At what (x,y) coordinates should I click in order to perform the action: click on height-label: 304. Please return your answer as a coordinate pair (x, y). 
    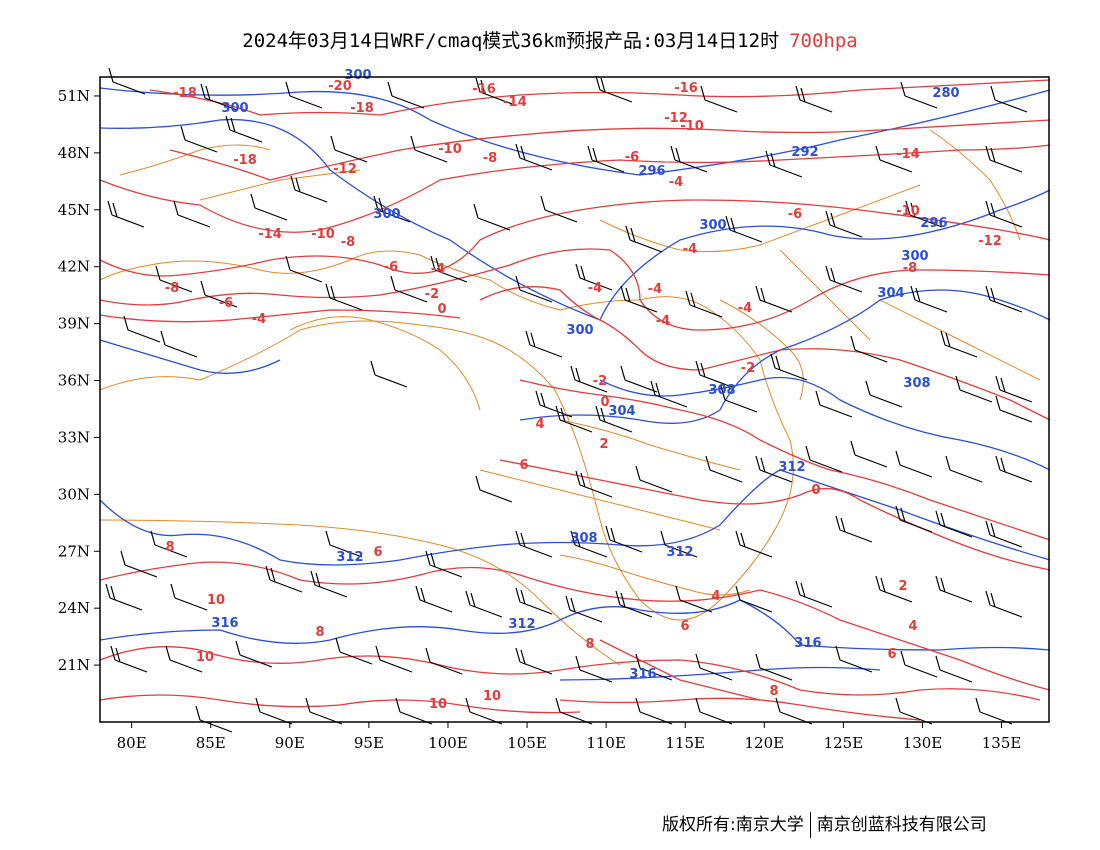
    Looking at the image, I should click on (890, 293).